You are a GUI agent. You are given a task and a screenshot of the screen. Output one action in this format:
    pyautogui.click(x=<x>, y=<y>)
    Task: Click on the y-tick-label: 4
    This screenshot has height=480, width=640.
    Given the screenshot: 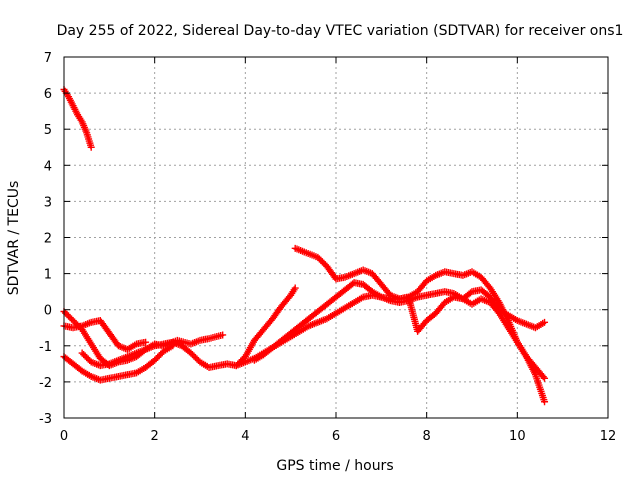 What is the action you would take?
    pyautogui.click(x=48, y=166)
    